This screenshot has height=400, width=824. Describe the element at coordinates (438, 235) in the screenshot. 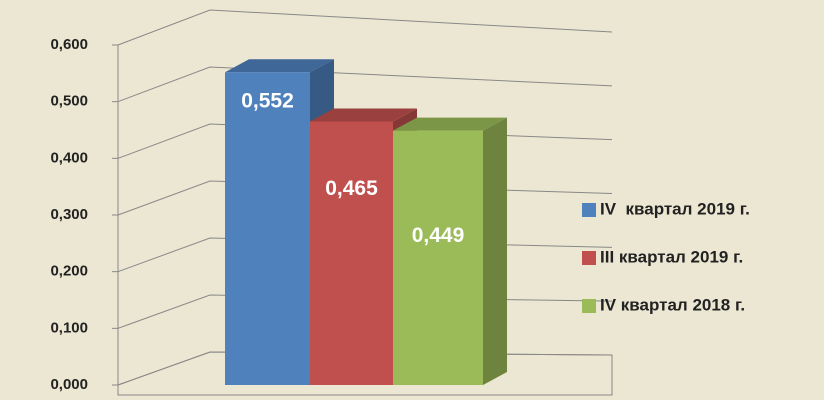

I see `value-label: 0,449` at that location.